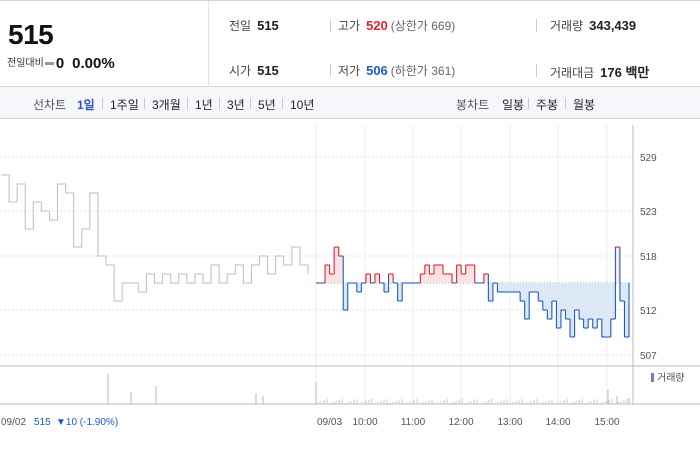  What do you see at coordinates (60, 63) in the screenshot?
I see `change-value: 0` at bounding box center [60, 63].